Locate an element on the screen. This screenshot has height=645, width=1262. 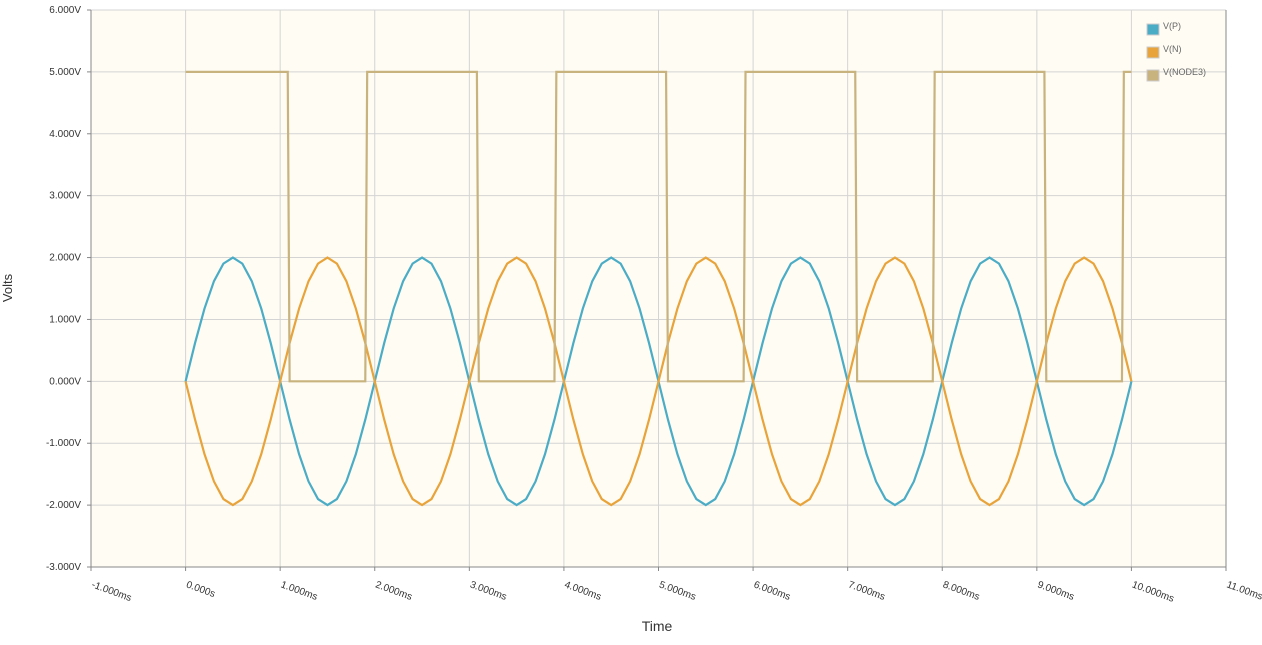
x-tick-label: 1.000ms is located at coordinates (299, 590).